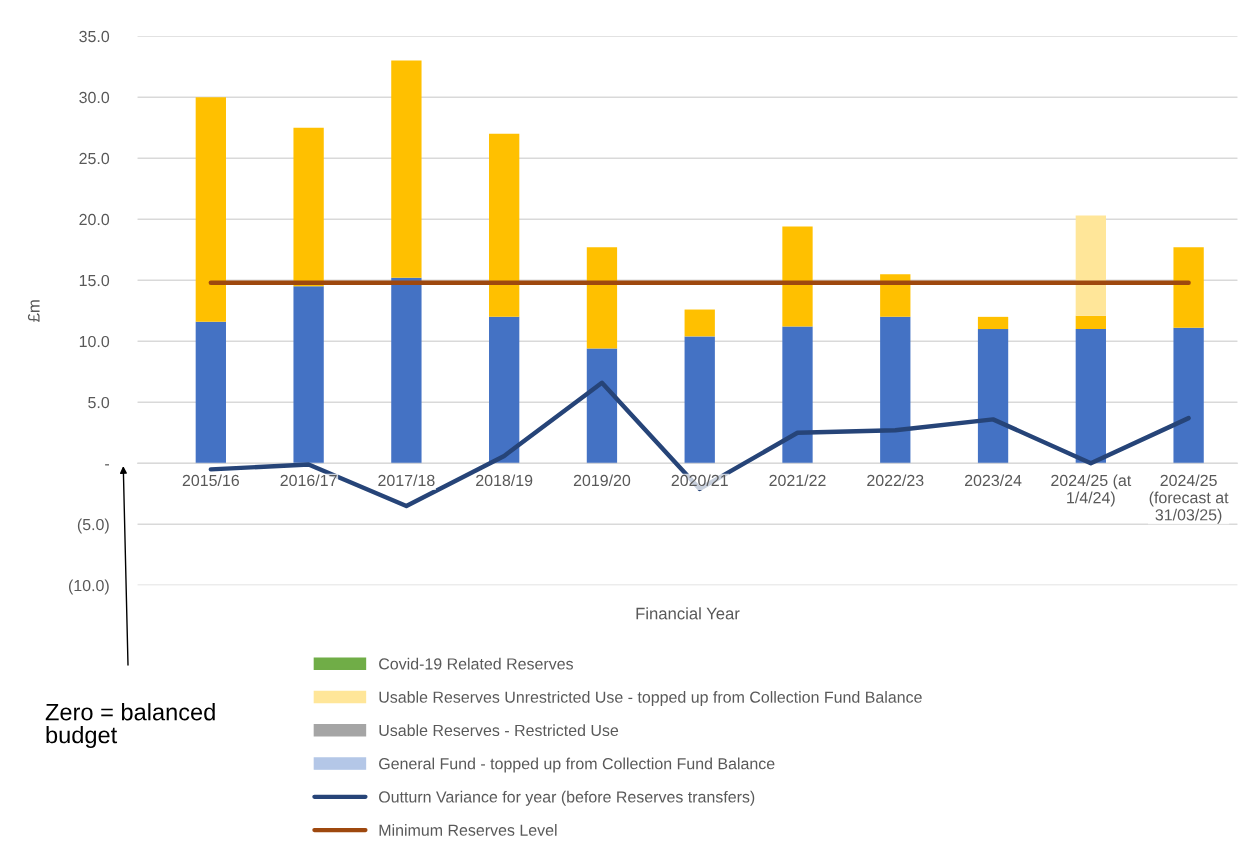  Describe the element at coordinates (406, 480) in the screenshot. I see `x-tick-label: 2017/18` at that location.